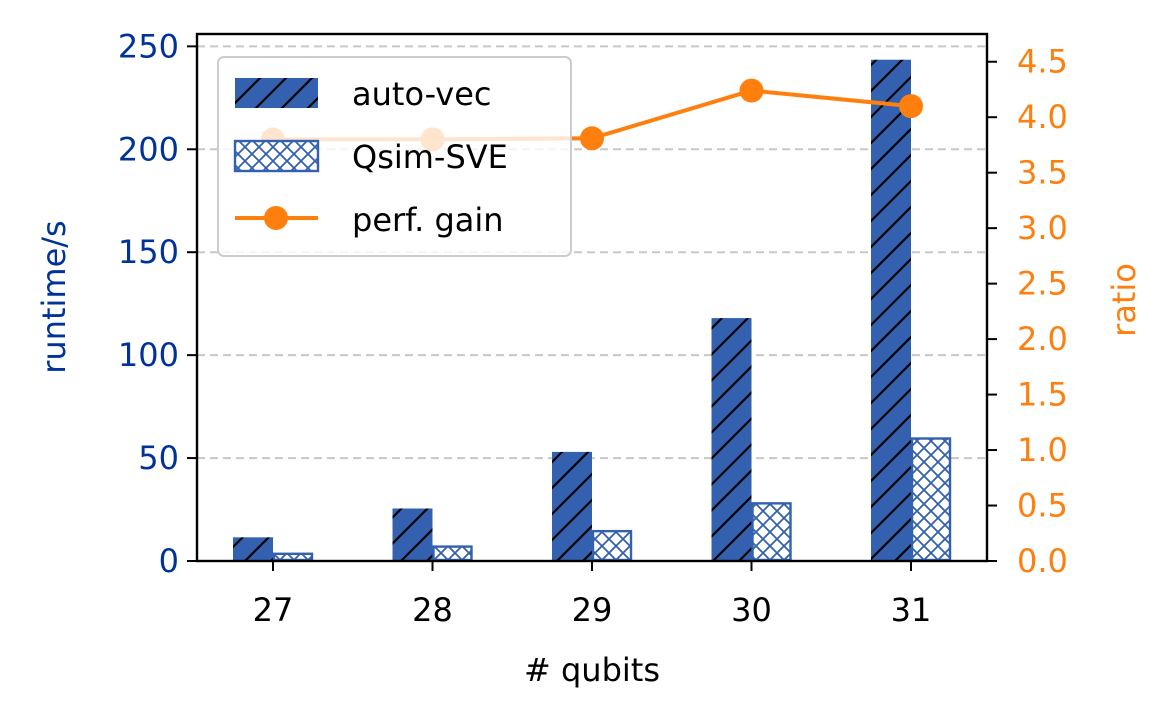  Describe the element at coordinates (1042, 395) in the screenshot. I see `right-tick-label: 1.5` at that location.